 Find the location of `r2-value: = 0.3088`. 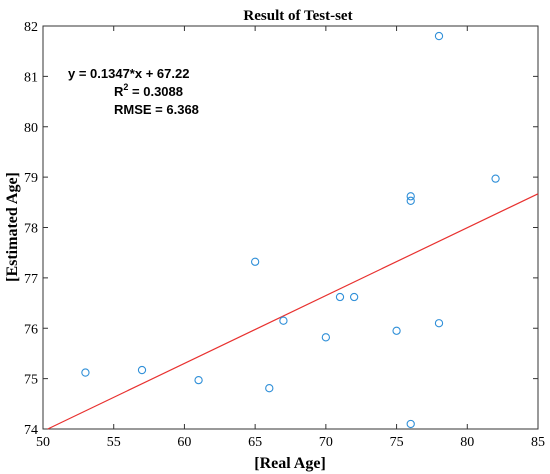

r2-value: = 0.3088 is located at coordinates (155, 91).